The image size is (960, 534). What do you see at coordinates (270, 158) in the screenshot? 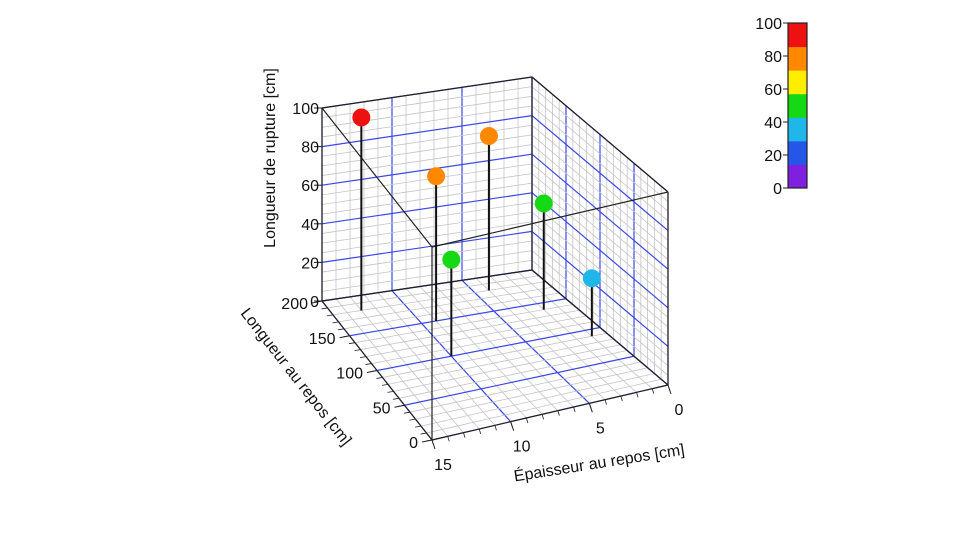
I see `z-axis-title: Longueur de rupture [cm]` at bounding box center [270, 158].